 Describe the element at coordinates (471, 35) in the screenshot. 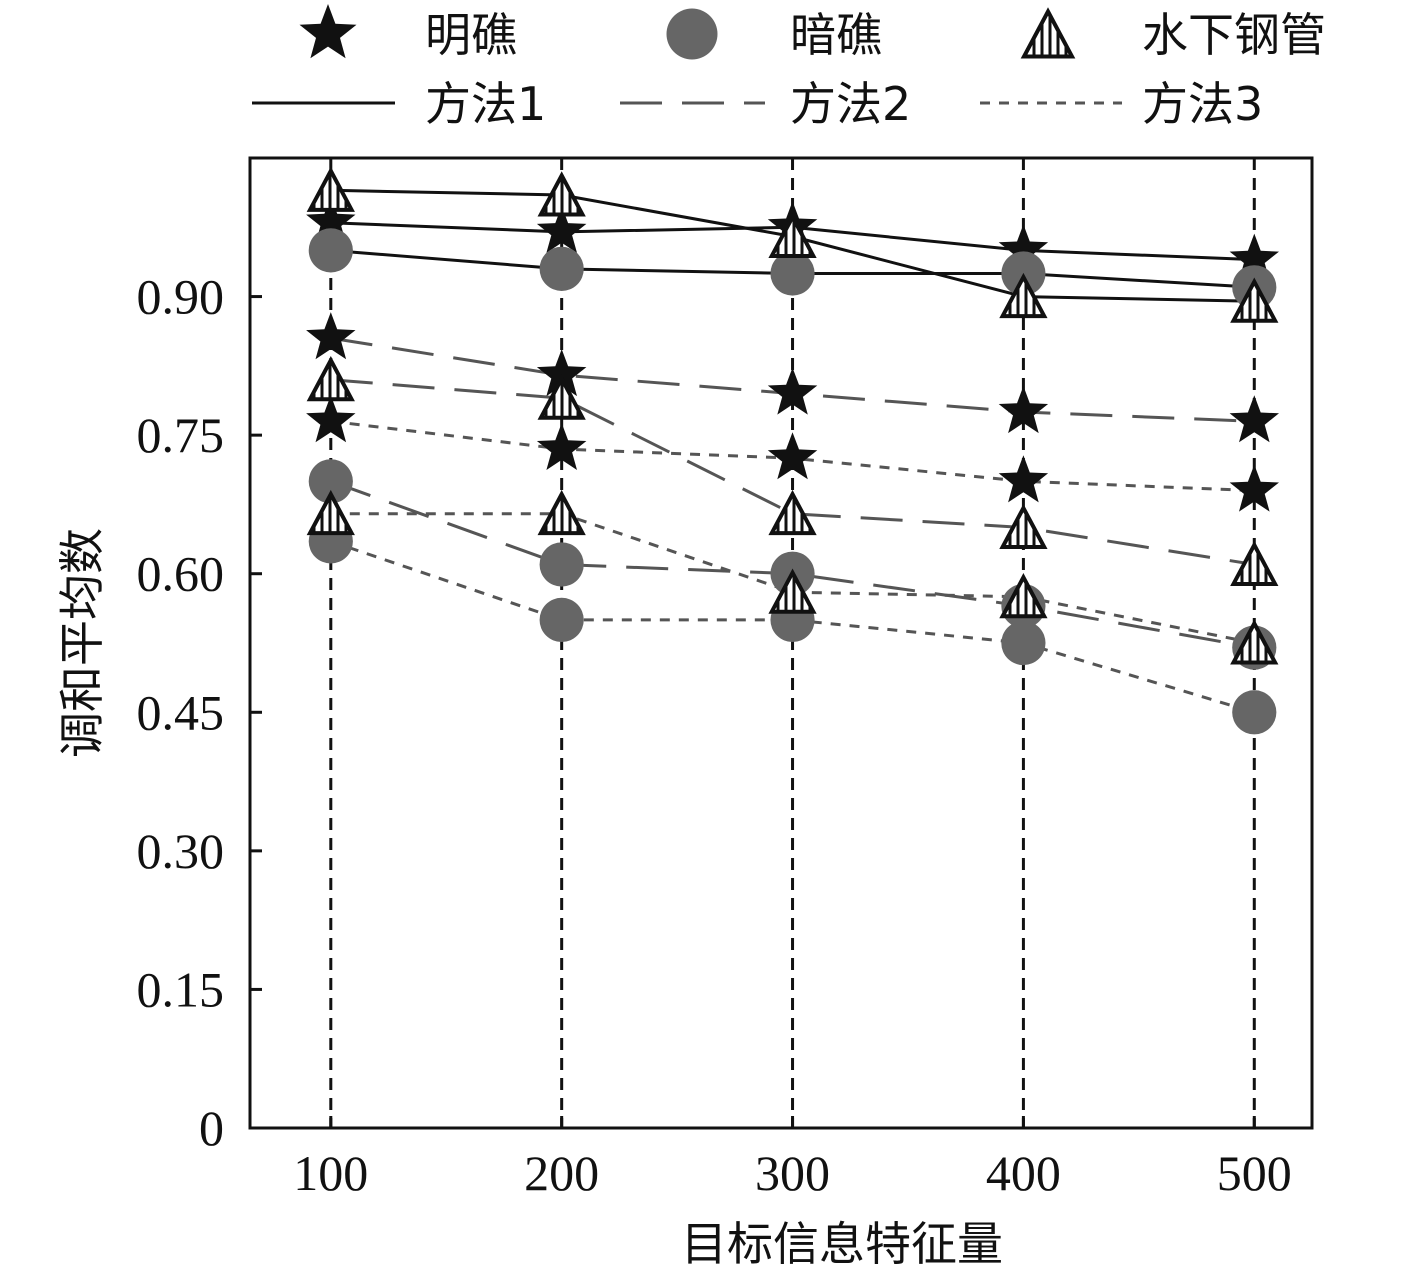

I see `legend-label-bright-reef: 明礁` at that location.